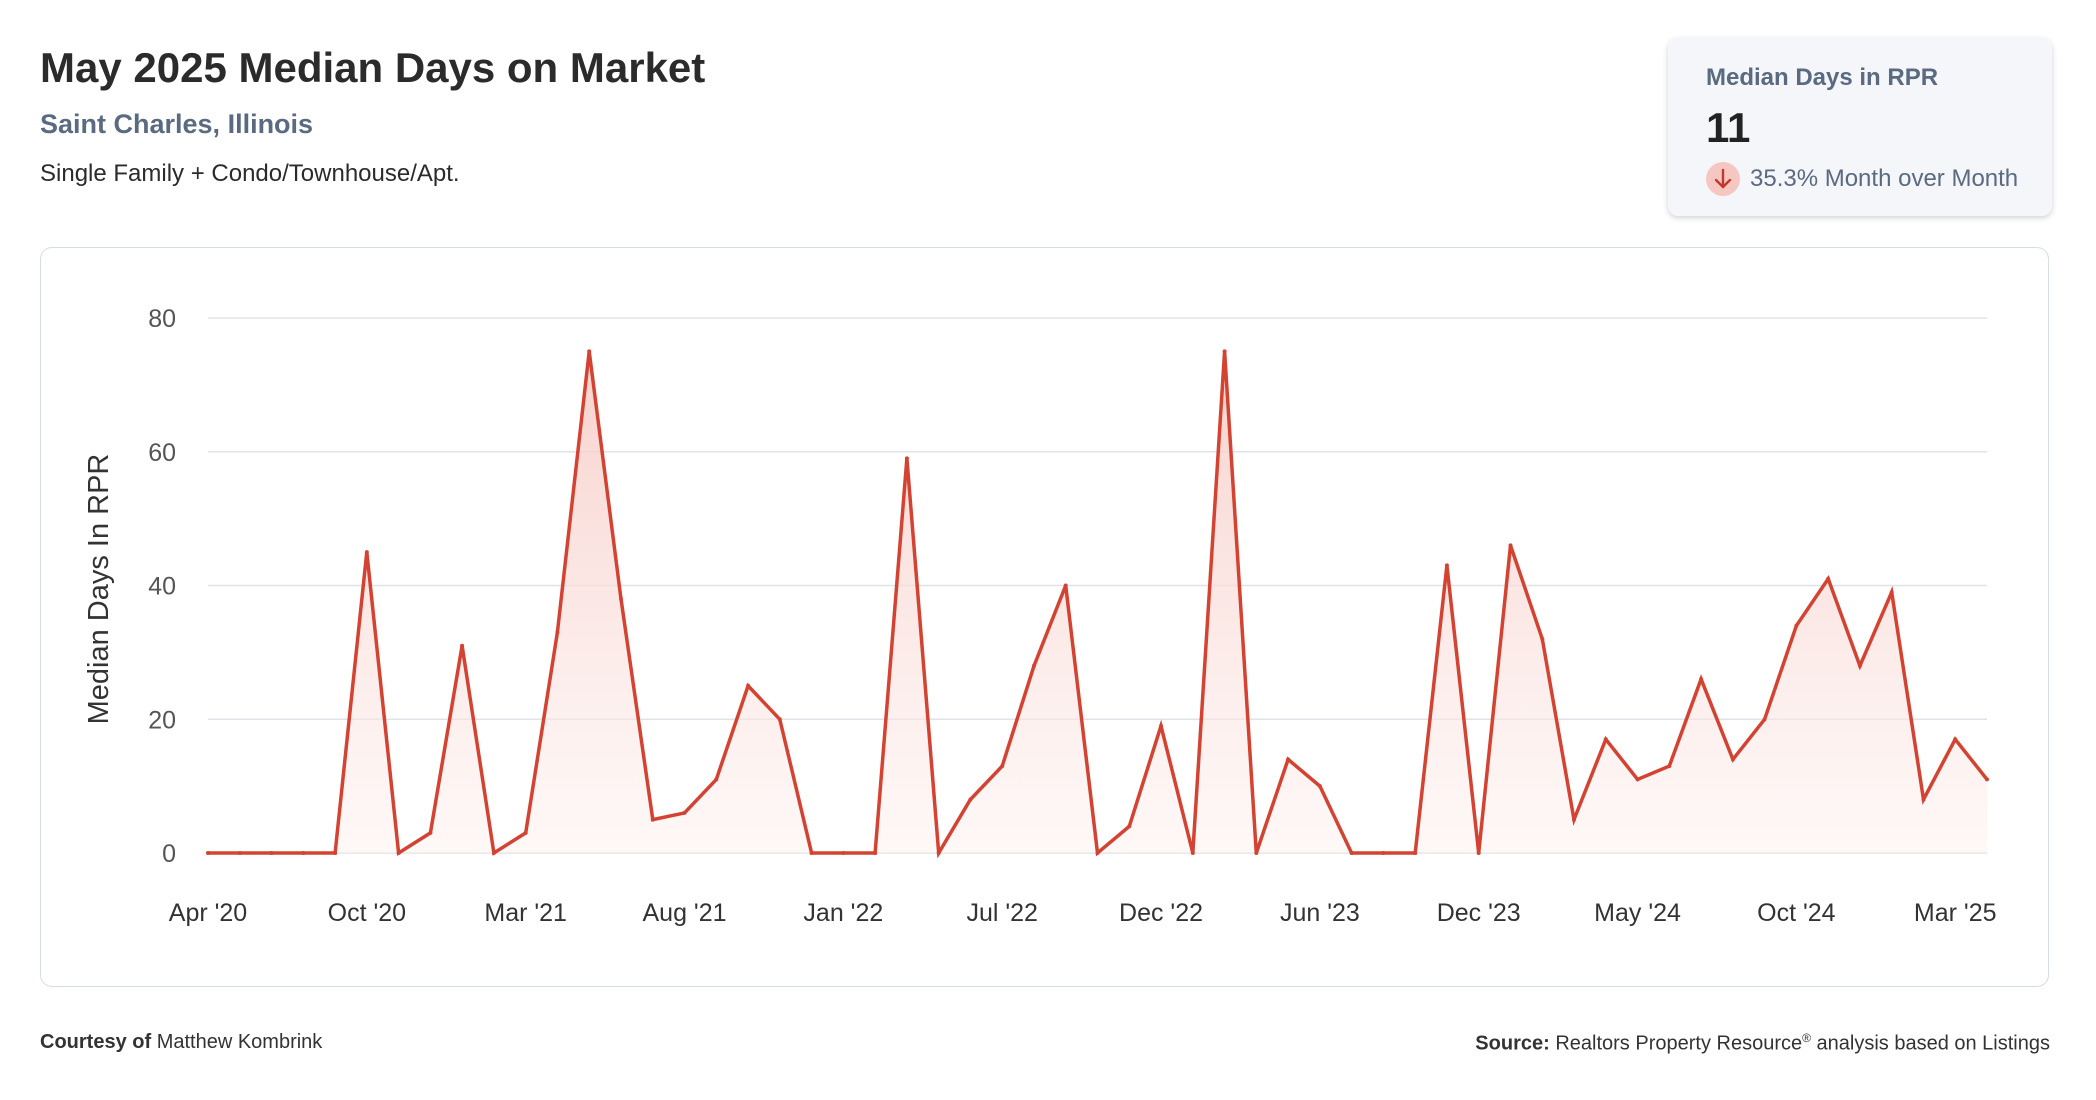  Describe the element at coordinates (162, 587) in the screenshot. I see `y-tick-label: 40` at that location.